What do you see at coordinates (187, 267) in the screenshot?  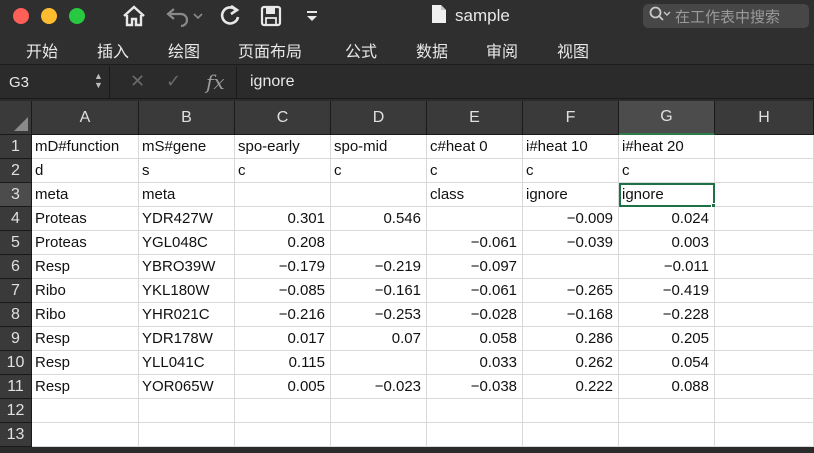 I see `cell-b6: YBRO39W` at bounding box center [187, 267].